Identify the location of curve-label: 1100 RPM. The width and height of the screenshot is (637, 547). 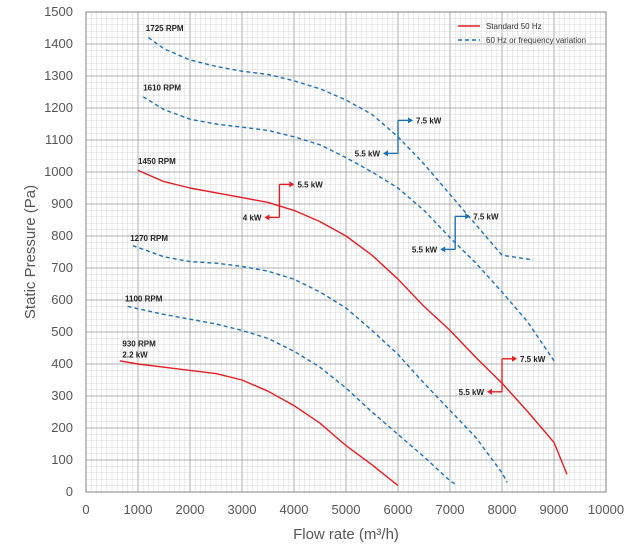
(144, 299).